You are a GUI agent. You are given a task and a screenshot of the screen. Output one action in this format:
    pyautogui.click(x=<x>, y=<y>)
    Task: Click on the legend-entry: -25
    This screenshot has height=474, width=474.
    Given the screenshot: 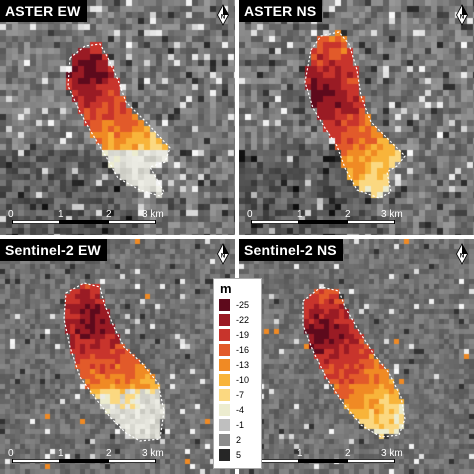 What is the action you would take?
    pyautogui.click(x=239, y=305)
    